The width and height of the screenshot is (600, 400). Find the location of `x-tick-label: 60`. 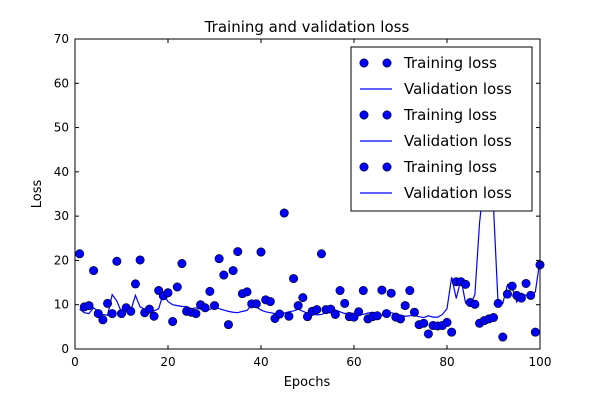

x-tick-label: 60 is located at coordinates (353, 362).